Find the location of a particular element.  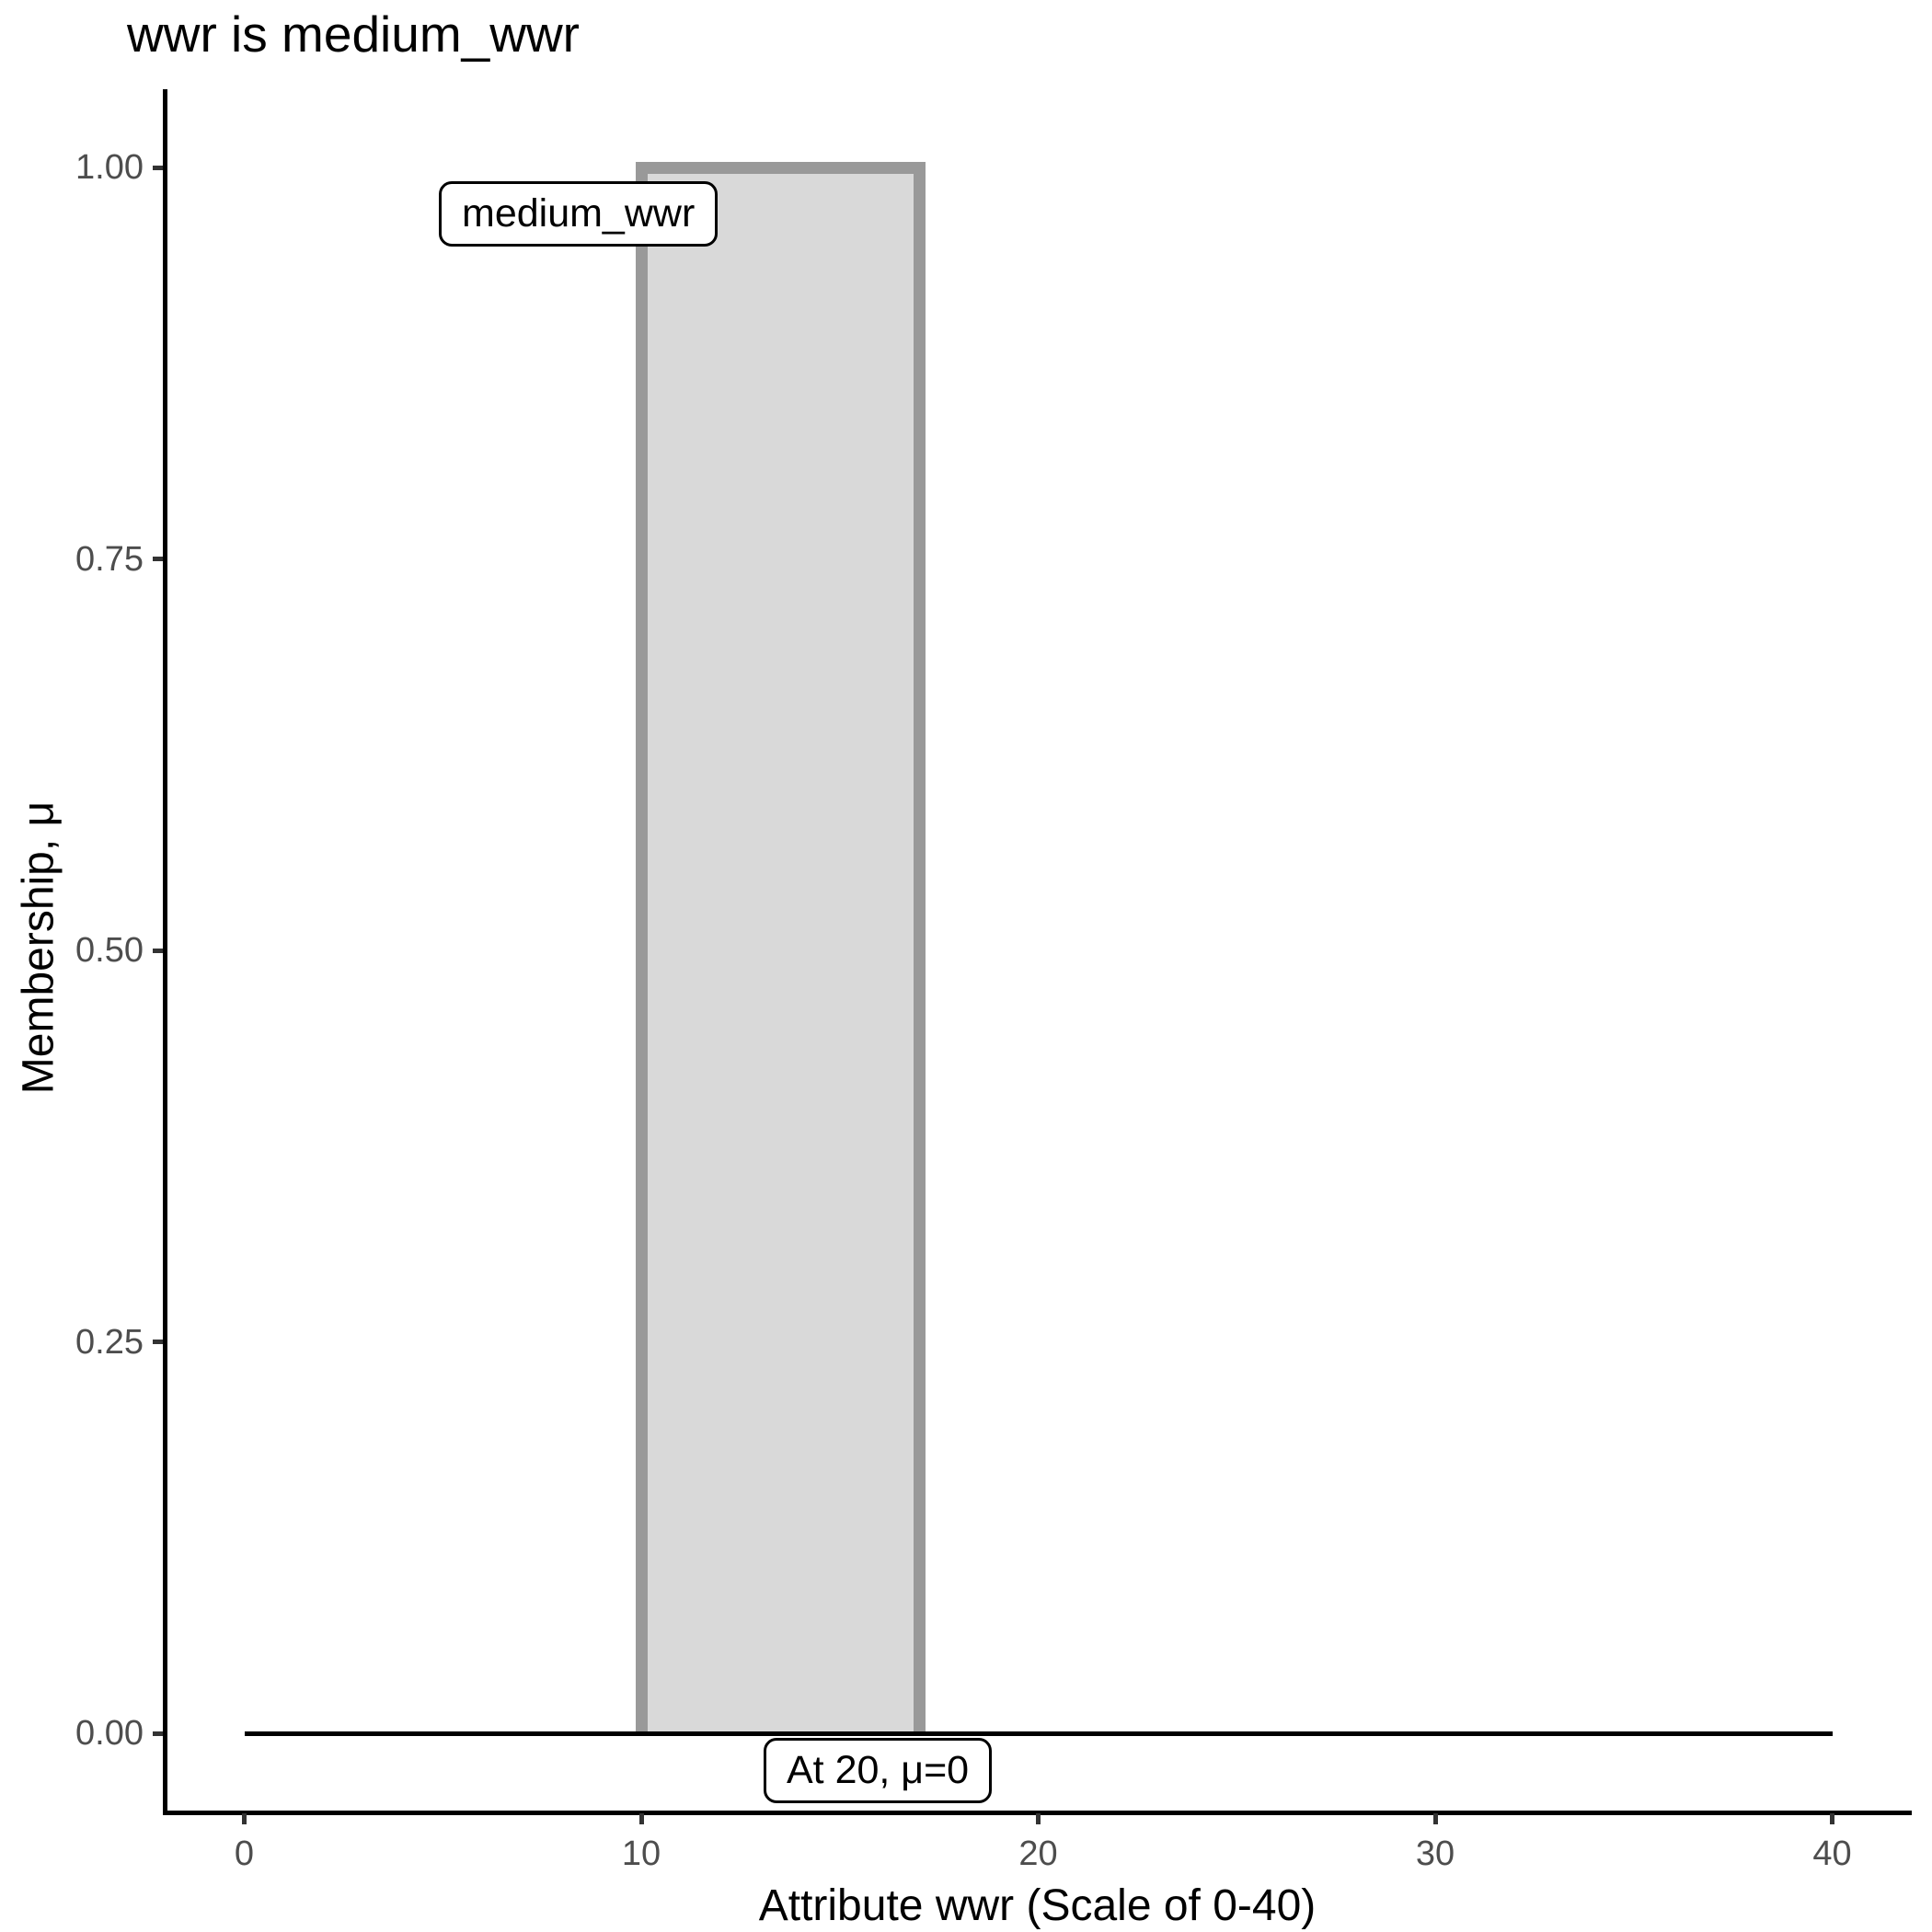

set-name-label-text: medium_wwr is located at coordinates (579, 213).